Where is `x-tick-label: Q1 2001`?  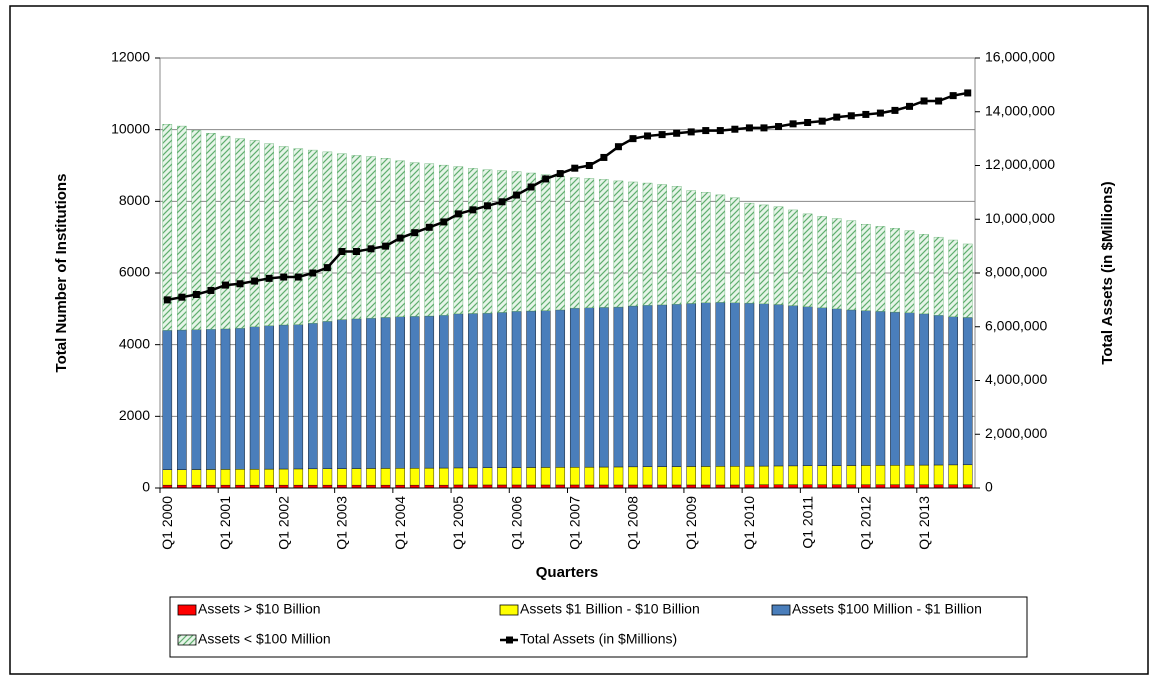 x-tick-label: Q1 2001 is located at coordinates (225, 523).